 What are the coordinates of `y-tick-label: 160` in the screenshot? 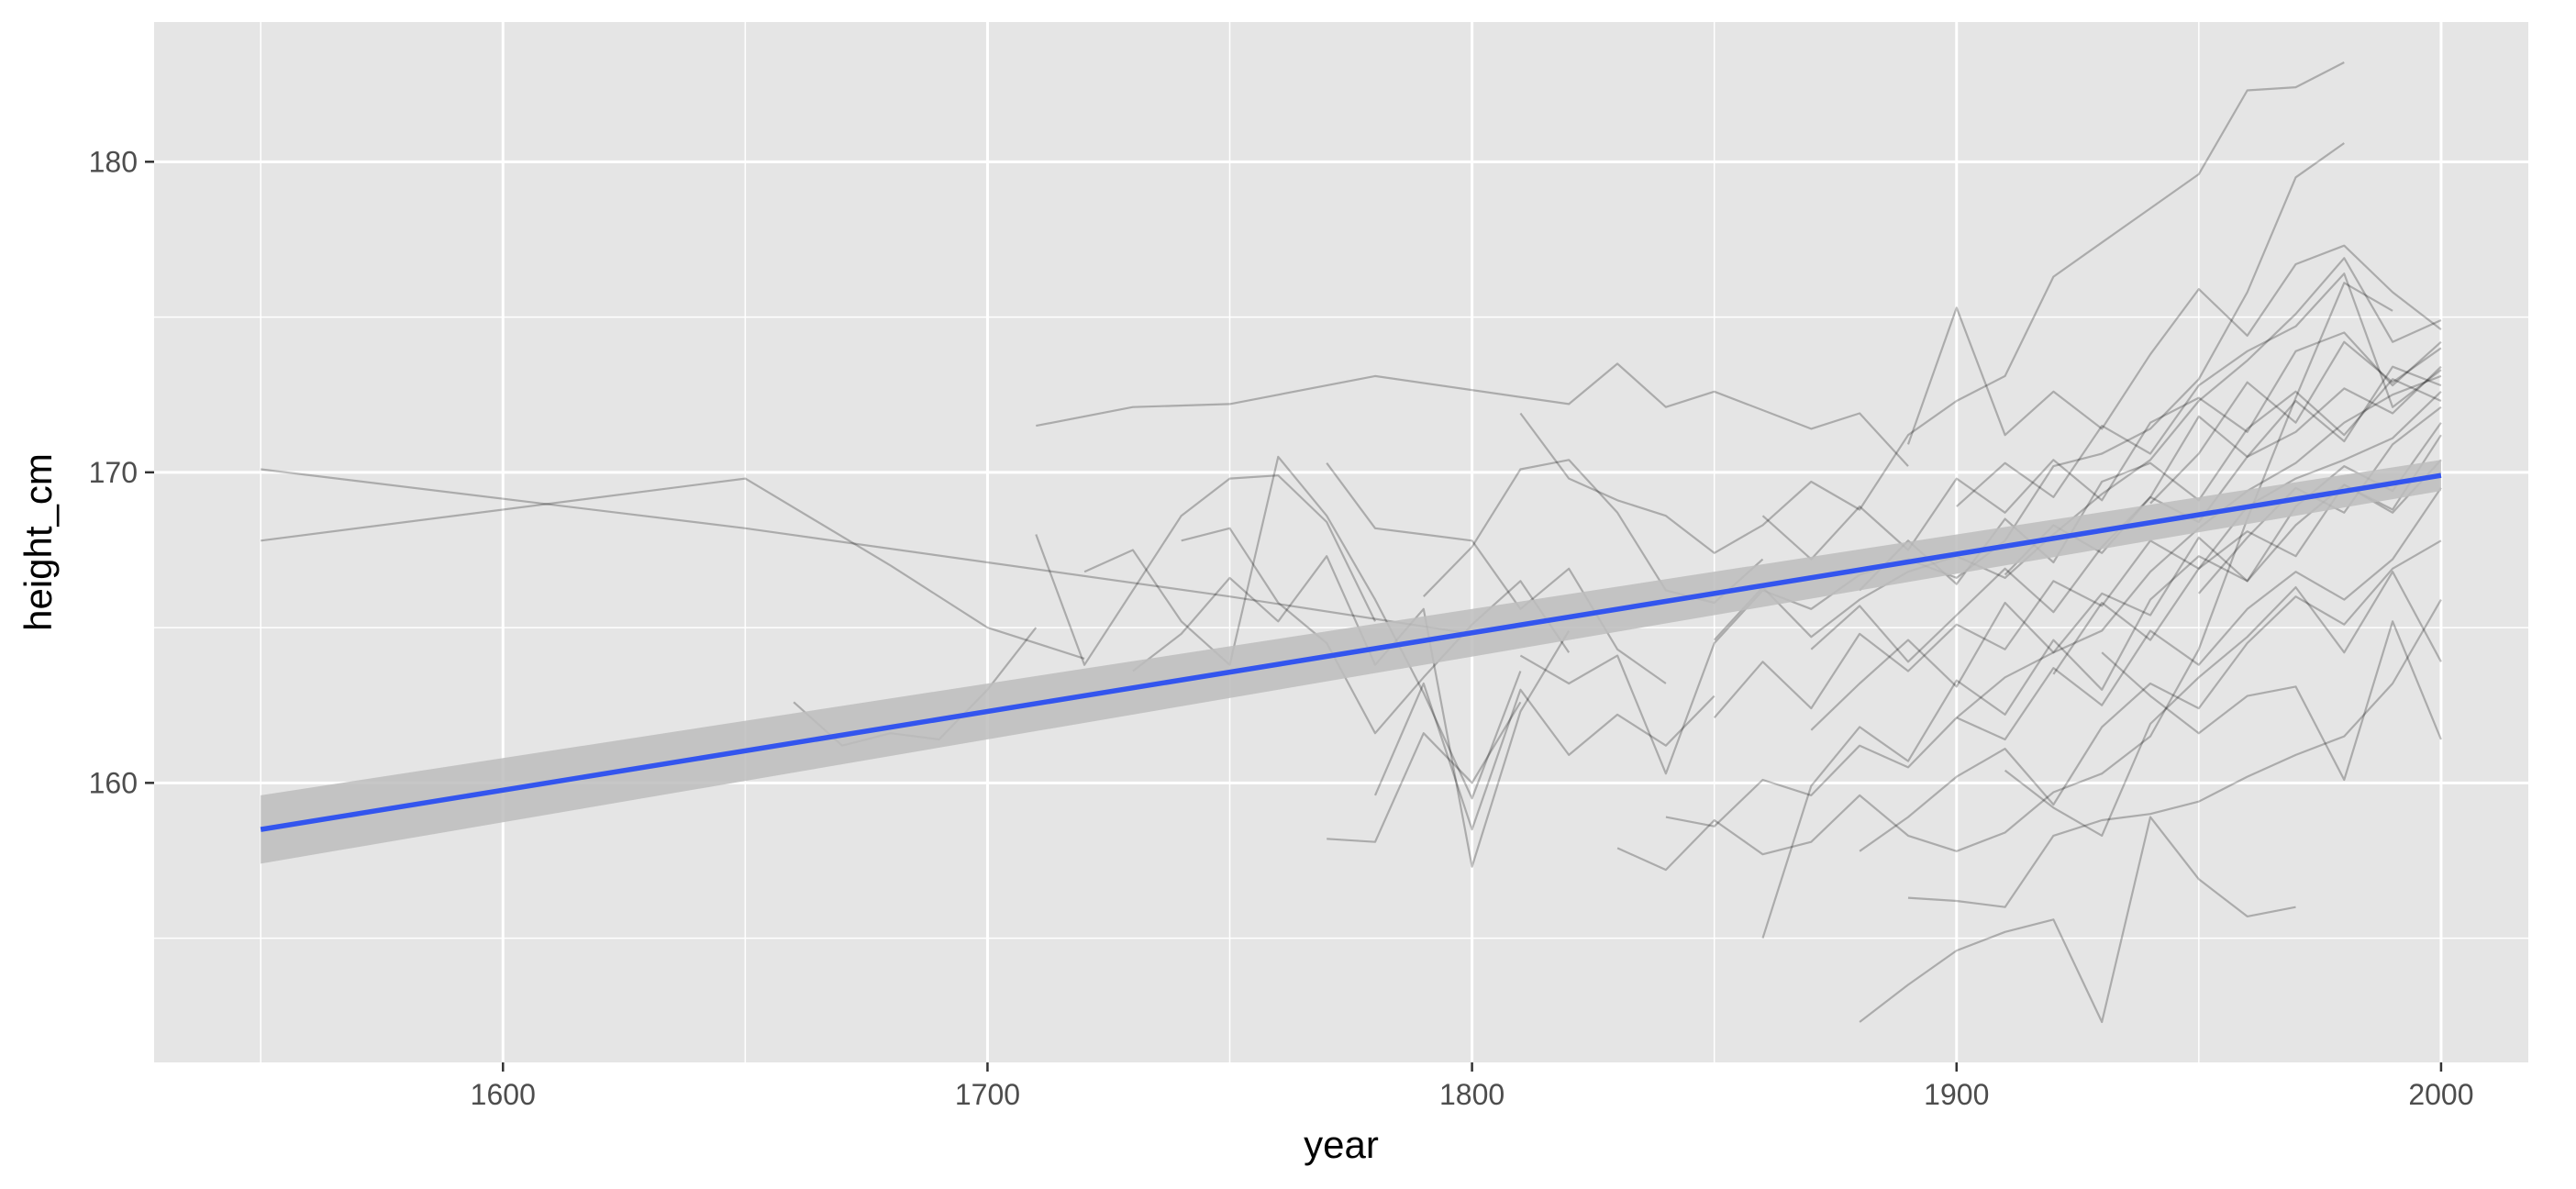 It's located at (113, 782).